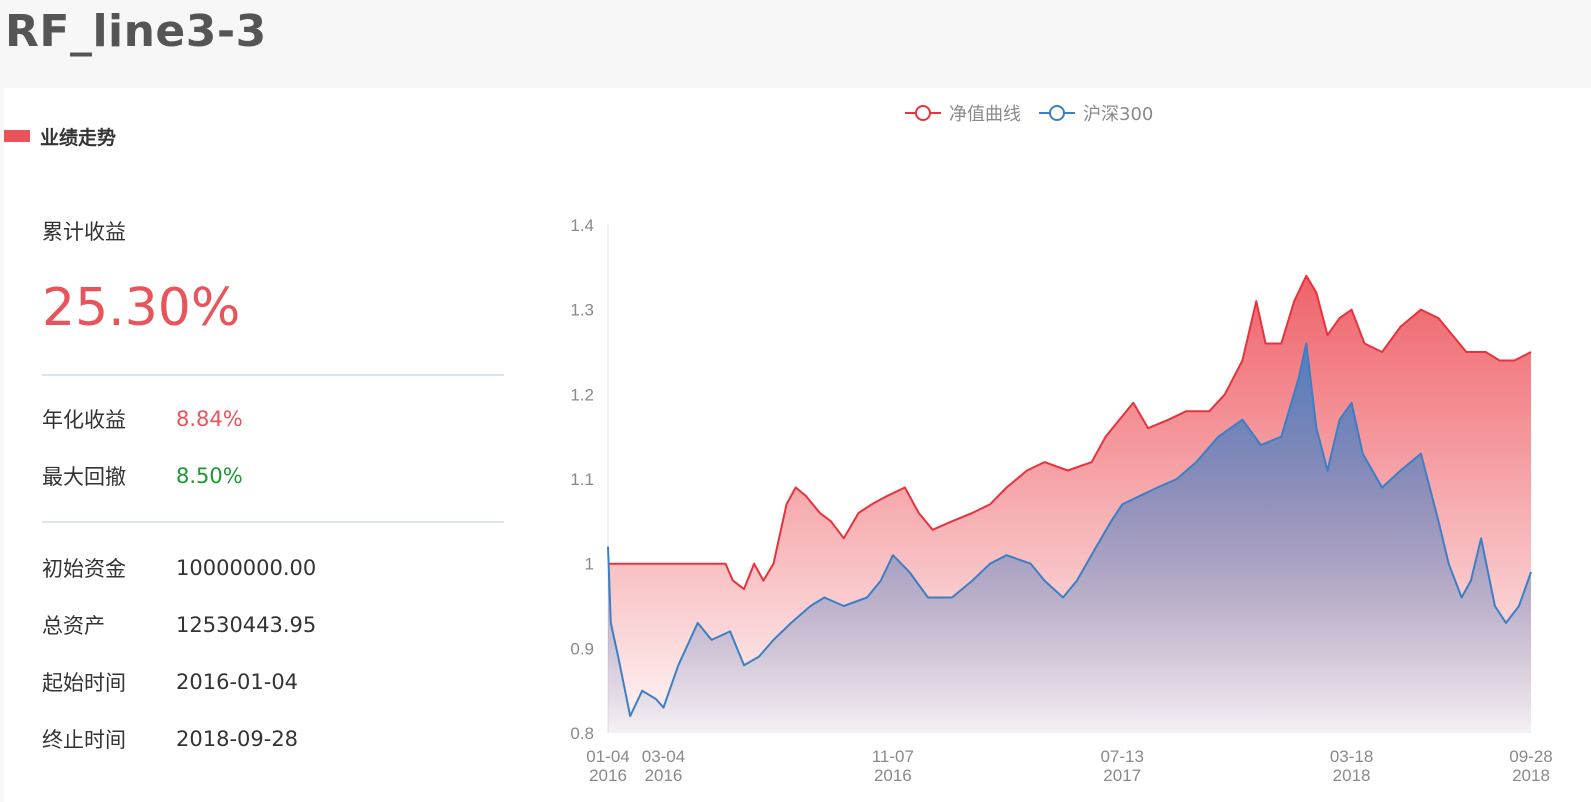  What do you see at coordinates (985, 114) in the screenshot?
I see `legend-label-nav: 净值曲线` at bounding box center [985, 114].